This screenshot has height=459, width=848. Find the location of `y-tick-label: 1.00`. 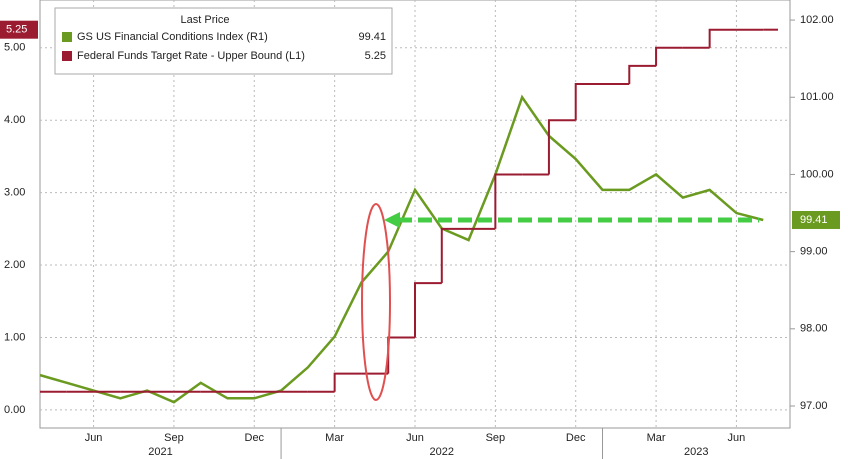

y-tick-label: 1.00 is located at coordinates (14, 337).